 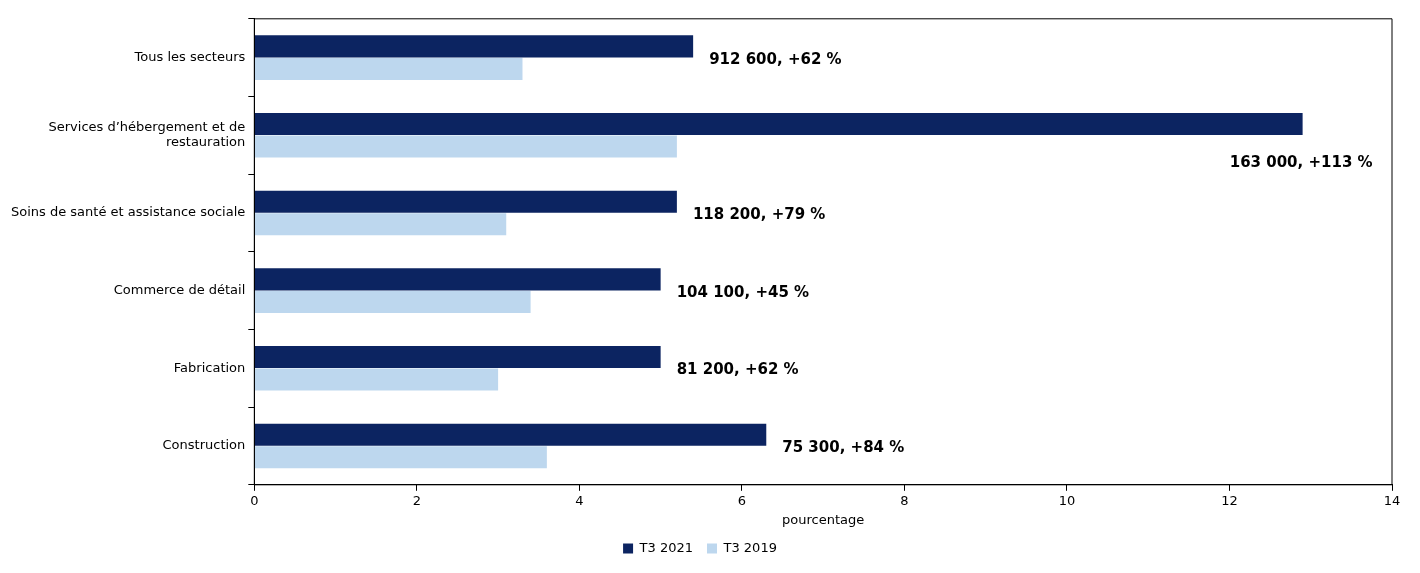 What do you see at coordinates (579, 500) in the screenshot?
I see `x-tick-label: 4` at bounding box center [579, 500].